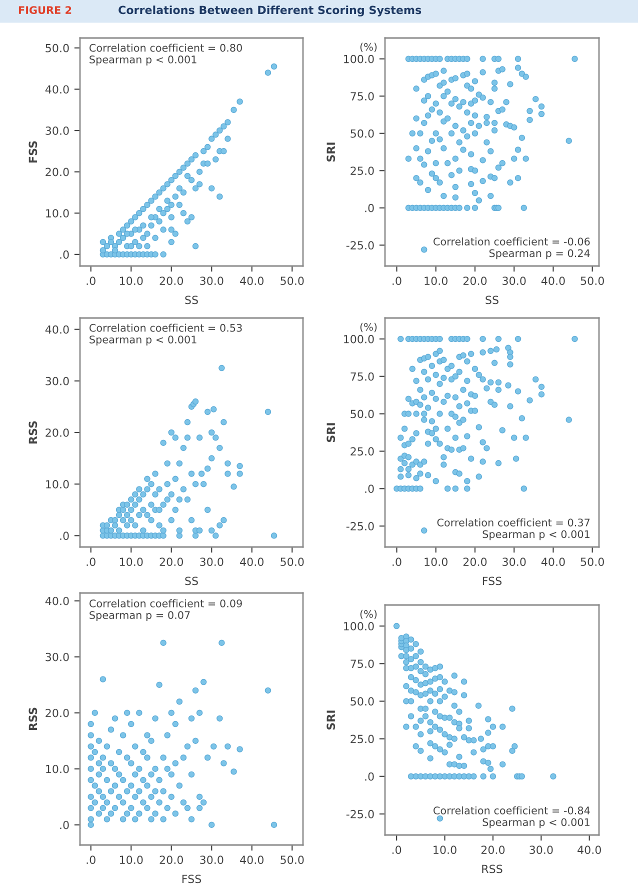 The height and width of the screenshot is (889, 638). Describe the element at coordinates (45, 10) in the screenshot. I see `chart-subtitle: FIGURE 2` at that location.